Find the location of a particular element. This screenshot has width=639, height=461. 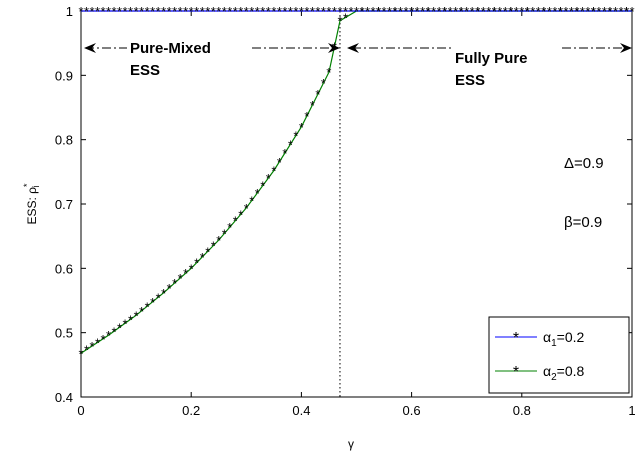

x-tick-label: 1 is located at coordinates (631, 410).